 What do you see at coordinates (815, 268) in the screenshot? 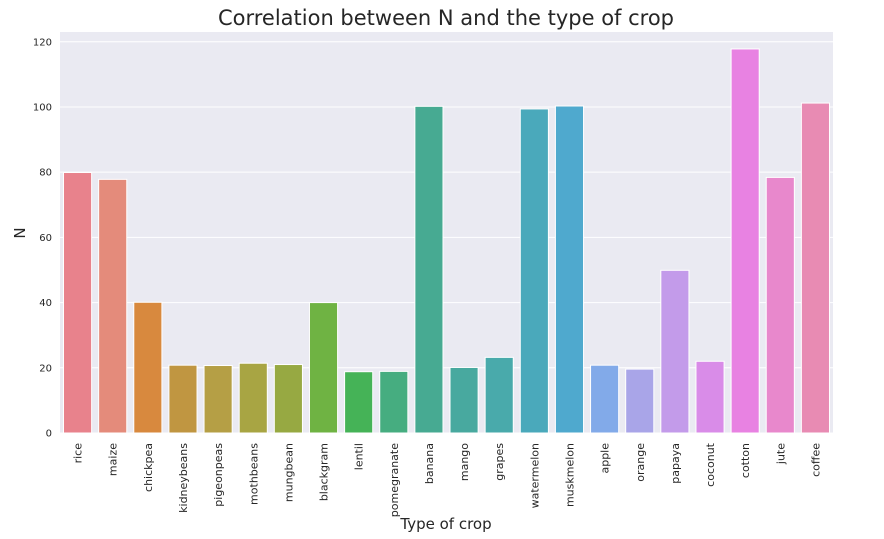
I see `bar-coffee` at bounding box center [815, 268].